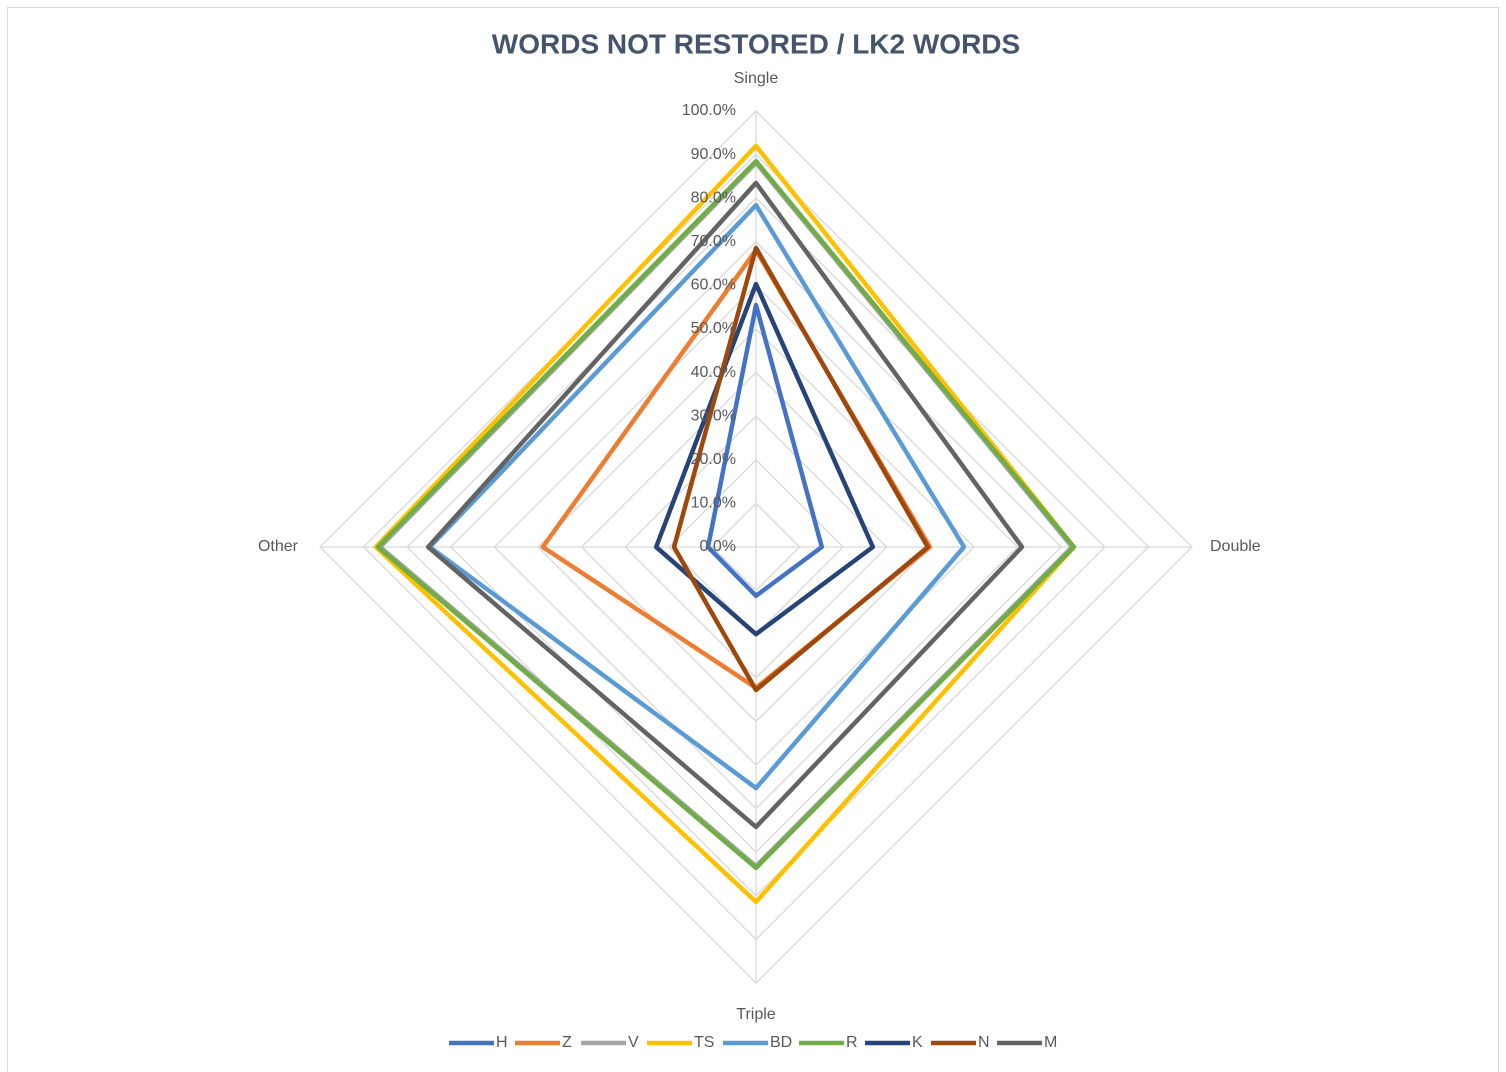 This screenshot has height=1072, width=1506. What do you see at coordinates (718, 546) in the screenshot?
I see `tick-label: 0.0%` at bounding box center [718, 546].